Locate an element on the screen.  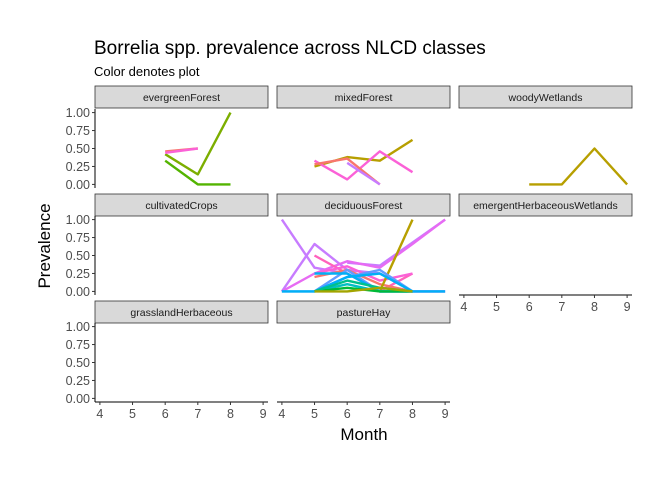
facet-pastureHay: pastureHay 4 5 6 7 8 9 is located at coordinates (363, 360).